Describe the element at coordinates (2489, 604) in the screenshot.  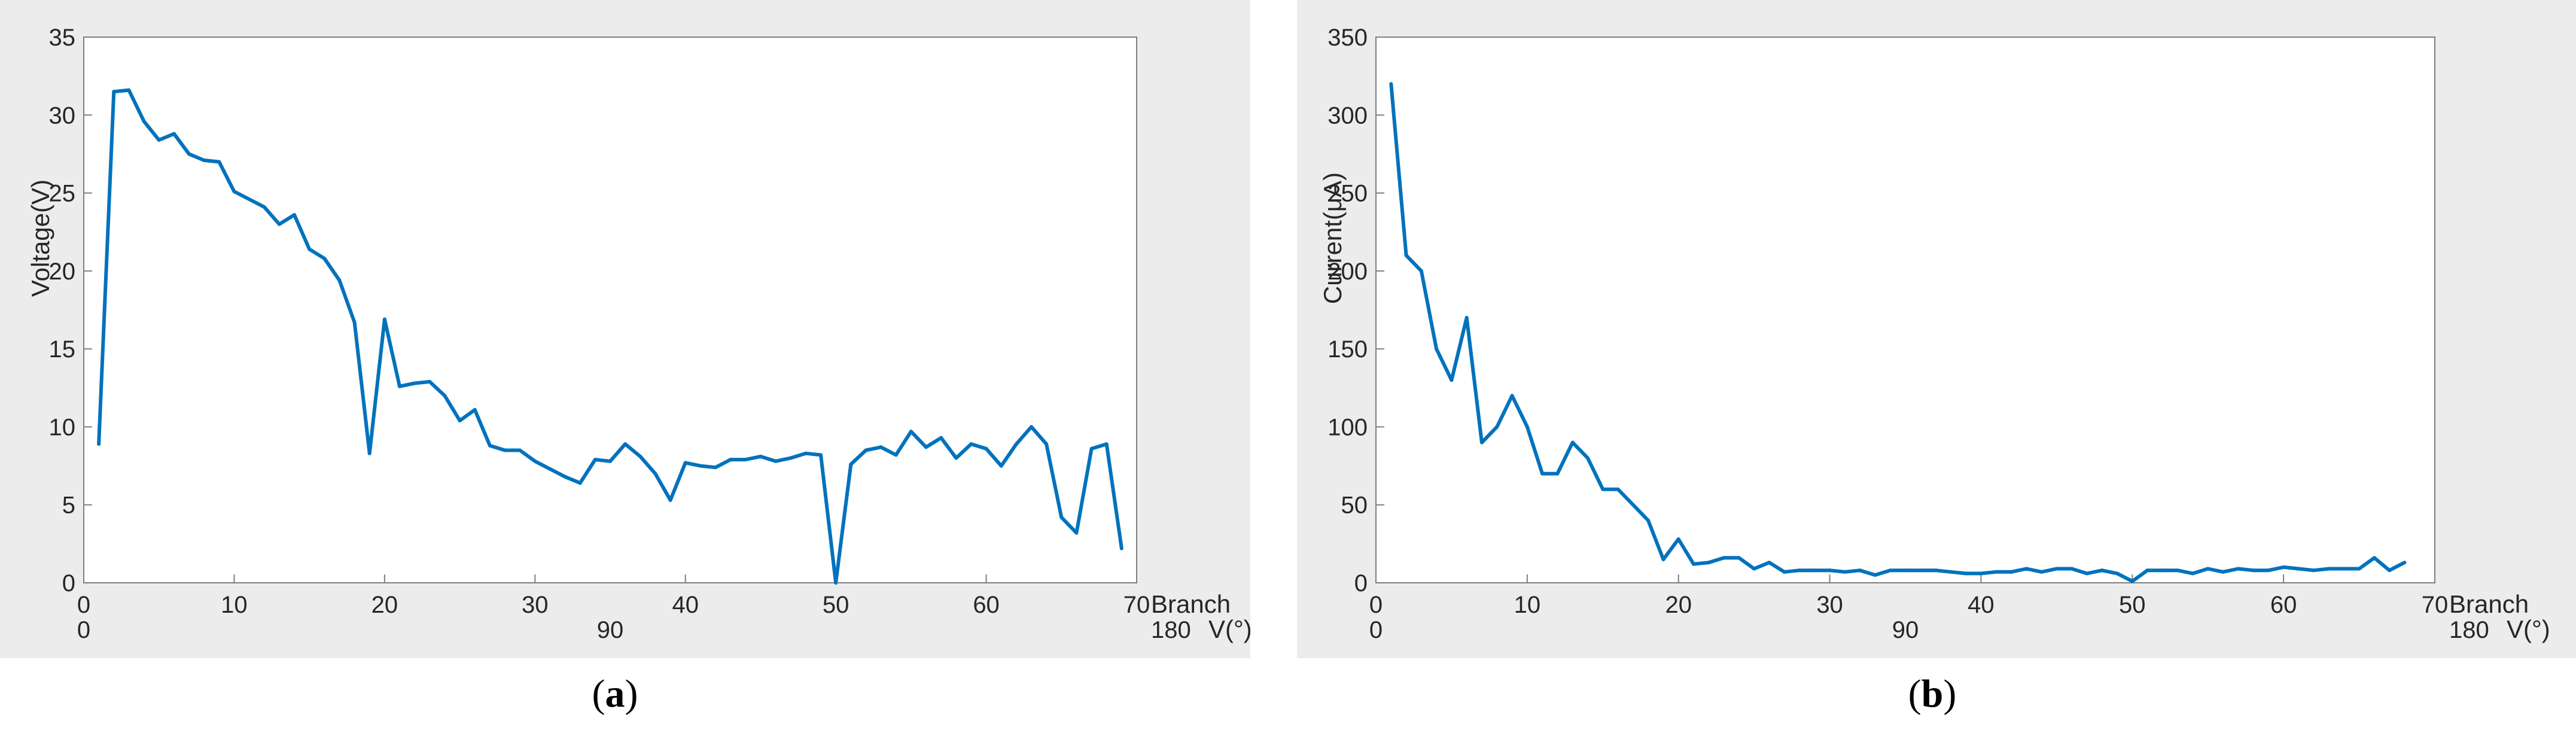
I see `x-axis-label-b: Branch` at that location.